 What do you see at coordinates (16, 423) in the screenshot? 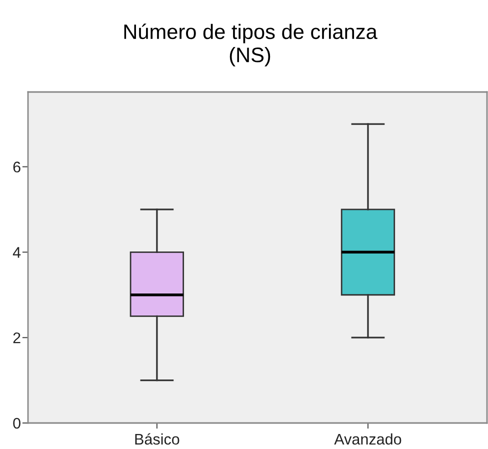
I see `y-tick-label: 0` at bounding box center [16, 423].